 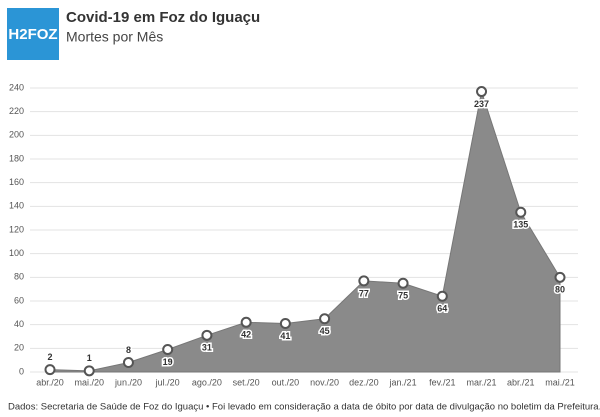 I want to click on data-label: 31, so click(x=207, y=348).